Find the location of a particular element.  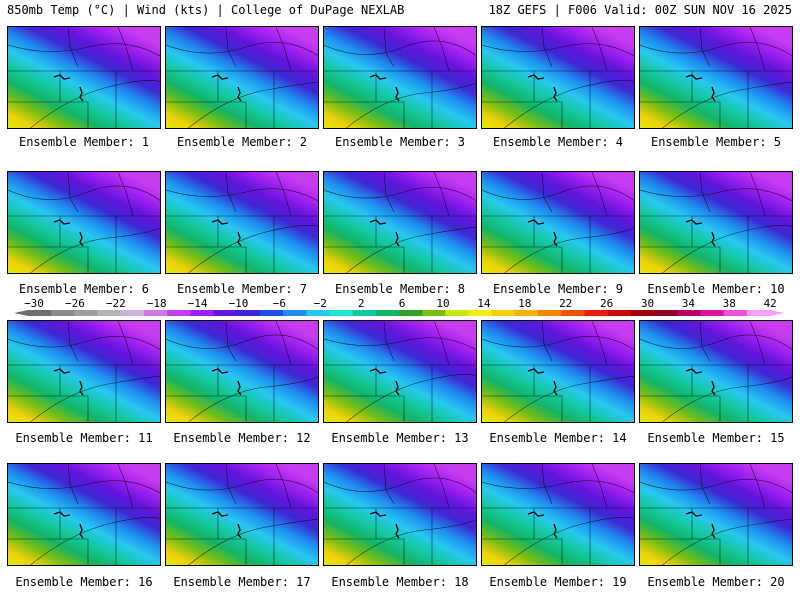

member-label: Ensemble Member: 11 is located at coordinates (84, 438).